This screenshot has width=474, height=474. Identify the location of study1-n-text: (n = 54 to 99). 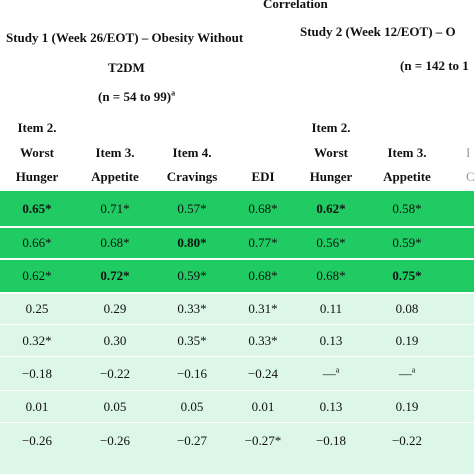
(135, 96).